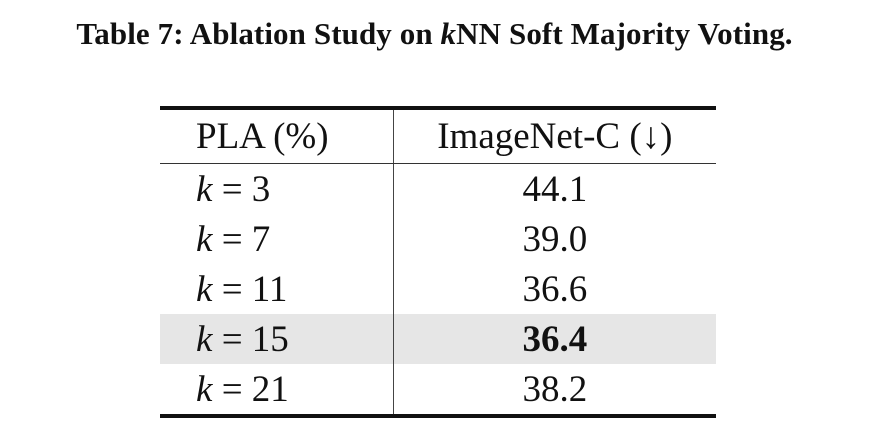 The width and height of the screenshot is (869, 442). I want to click on caption-suffix: NN Soft Majority Voting., so click(624, 33).